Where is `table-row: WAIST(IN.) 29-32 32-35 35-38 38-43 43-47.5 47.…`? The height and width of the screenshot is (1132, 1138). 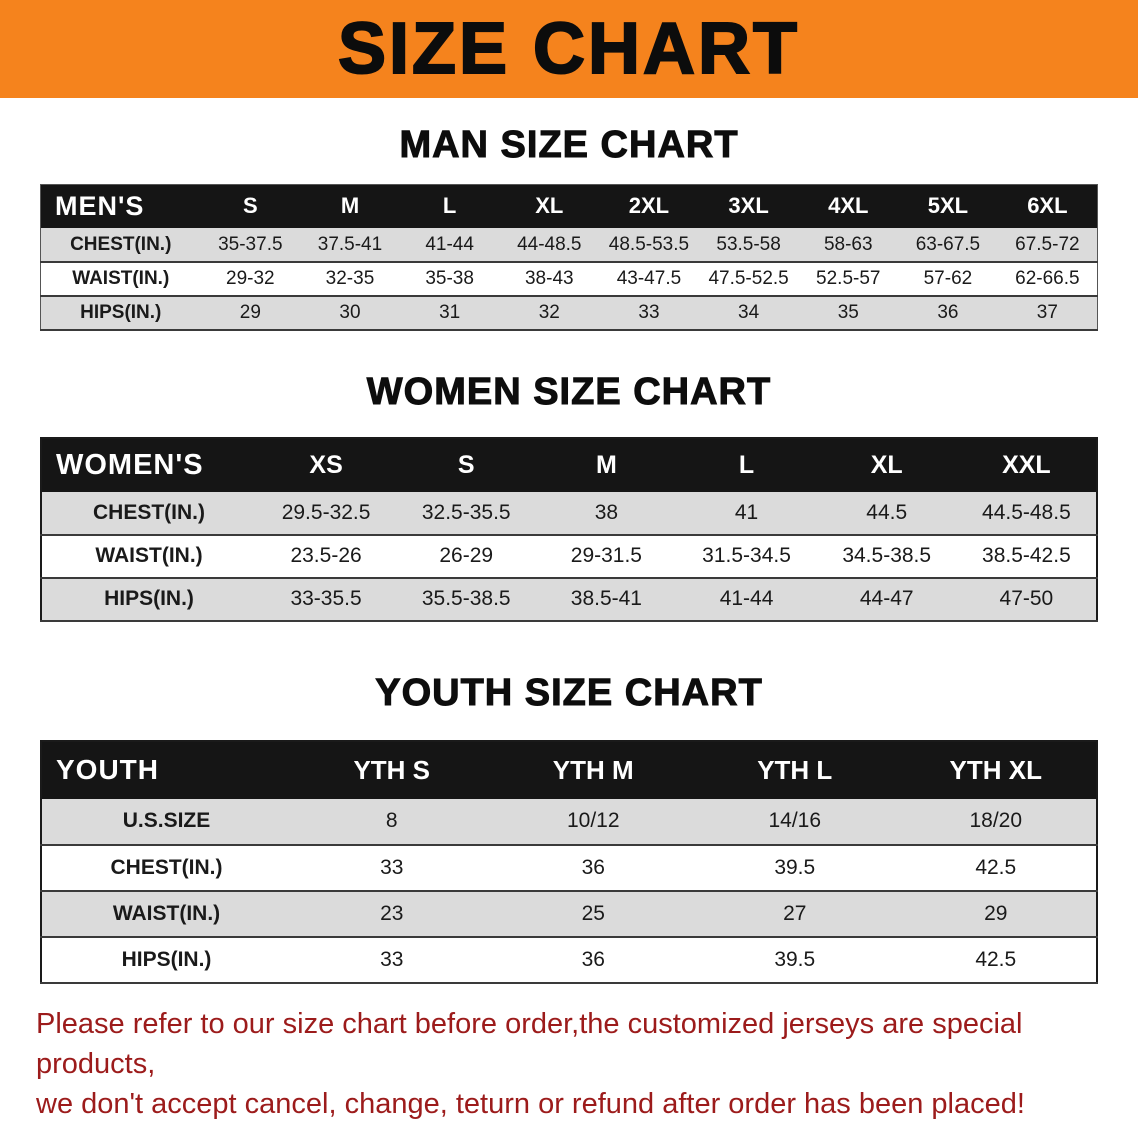
table-row: WAIST(IN.) 29-32 32-35 35-38 38-43 43-47.5 47.… is located at coordinates (569, 279).